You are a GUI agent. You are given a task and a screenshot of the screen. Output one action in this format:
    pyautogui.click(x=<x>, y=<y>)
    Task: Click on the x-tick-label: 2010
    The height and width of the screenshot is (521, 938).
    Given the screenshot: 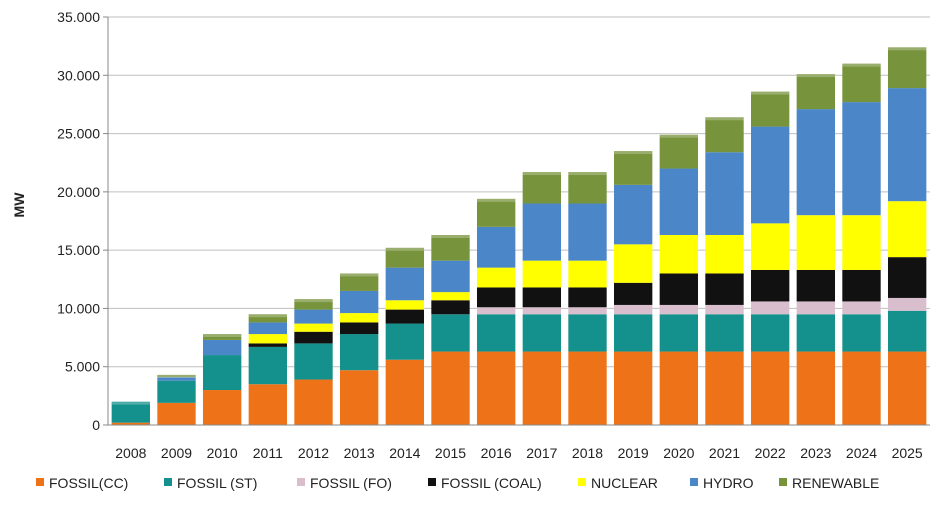 What is the action you would take?
    pyautogui.click(x=222, y=453)
    